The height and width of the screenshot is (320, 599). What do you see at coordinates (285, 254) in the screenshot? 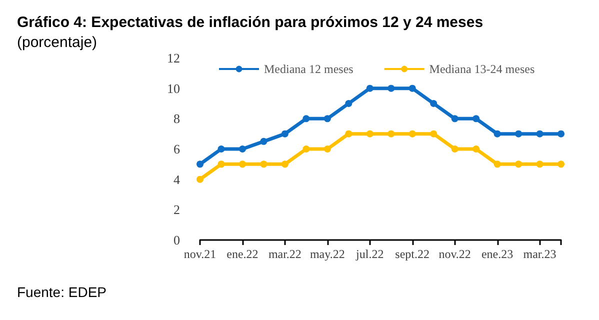
I see `x-tick-label: mar.22` at bounding box center [285, 254].